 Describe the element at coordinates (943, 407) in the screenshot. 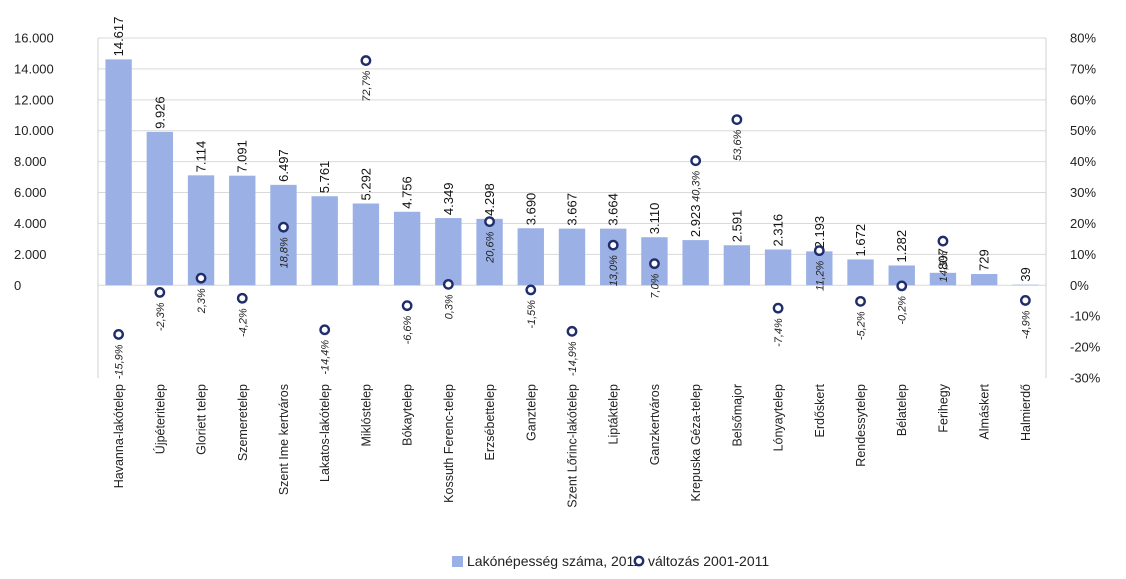

I see `category-label: Ferihegy` at that location.